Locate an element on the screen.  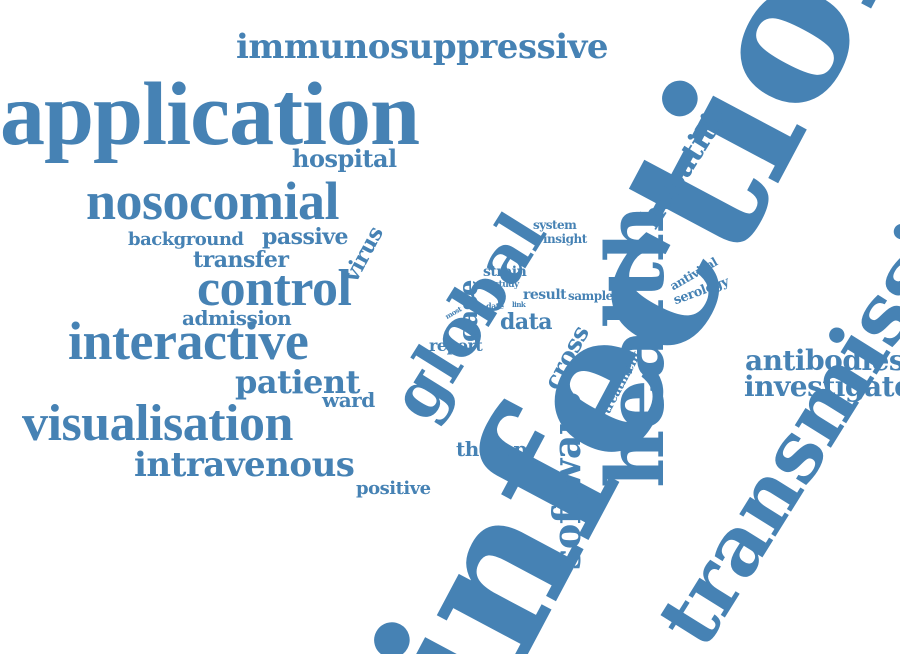
word-data: data is located at coordinates (526, 322).